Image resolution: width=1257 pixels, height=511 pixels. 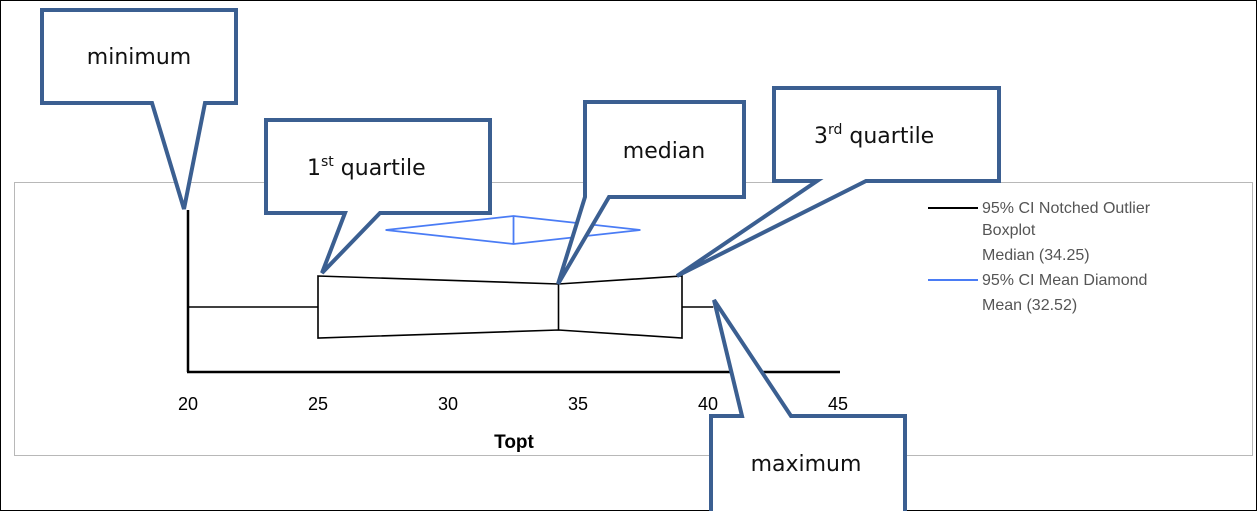 I want to click on mean-diamond-shape, so click(x=513, y=230).